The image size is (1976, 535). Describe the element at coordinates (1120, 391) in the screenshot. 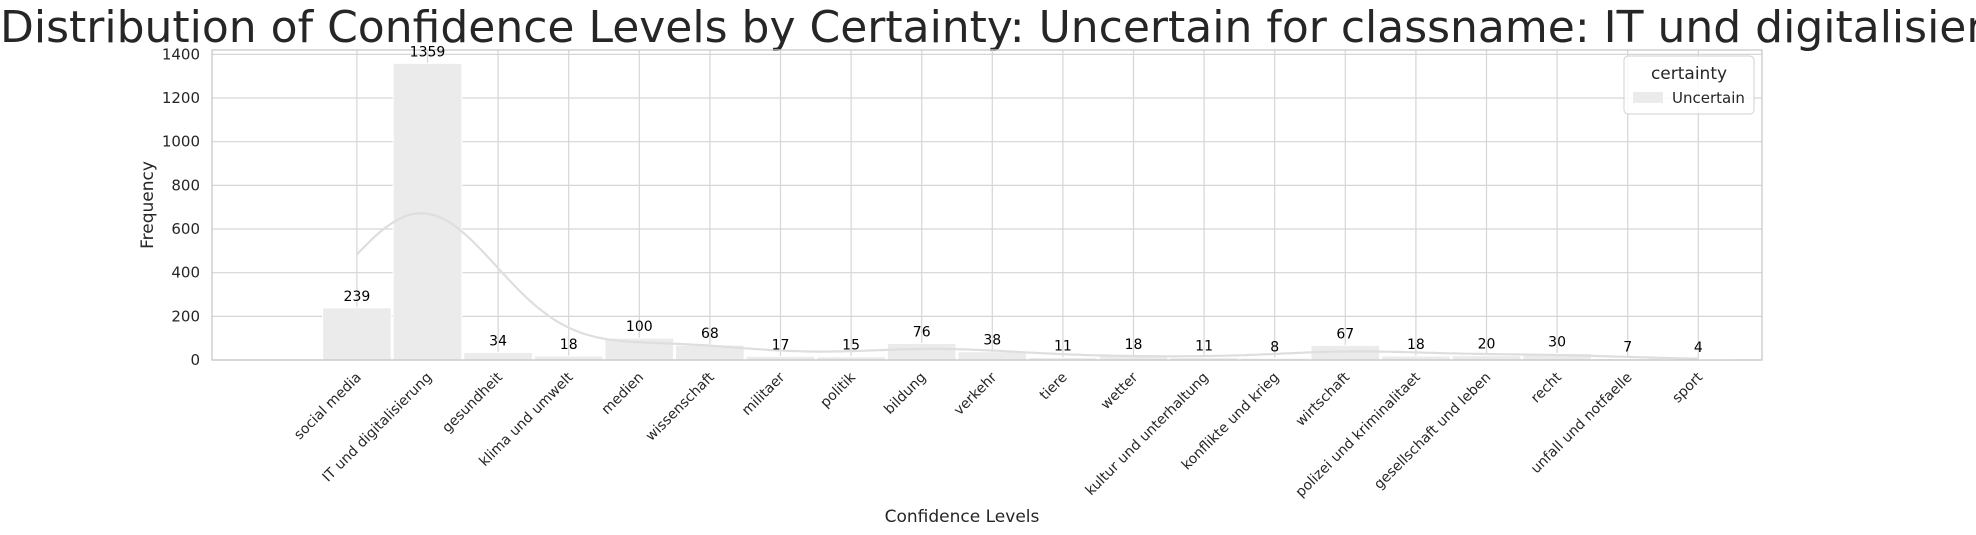

I see `x-tick-label: wetter` at that location.